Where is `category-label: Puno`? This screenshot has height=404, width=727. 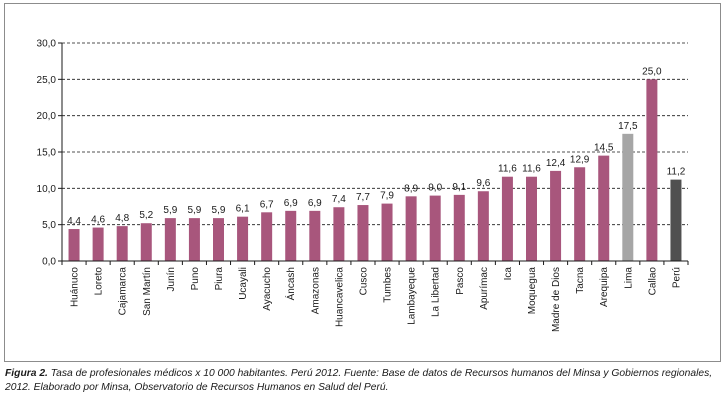 category-label: Puno is located at coordinates (195, 279).